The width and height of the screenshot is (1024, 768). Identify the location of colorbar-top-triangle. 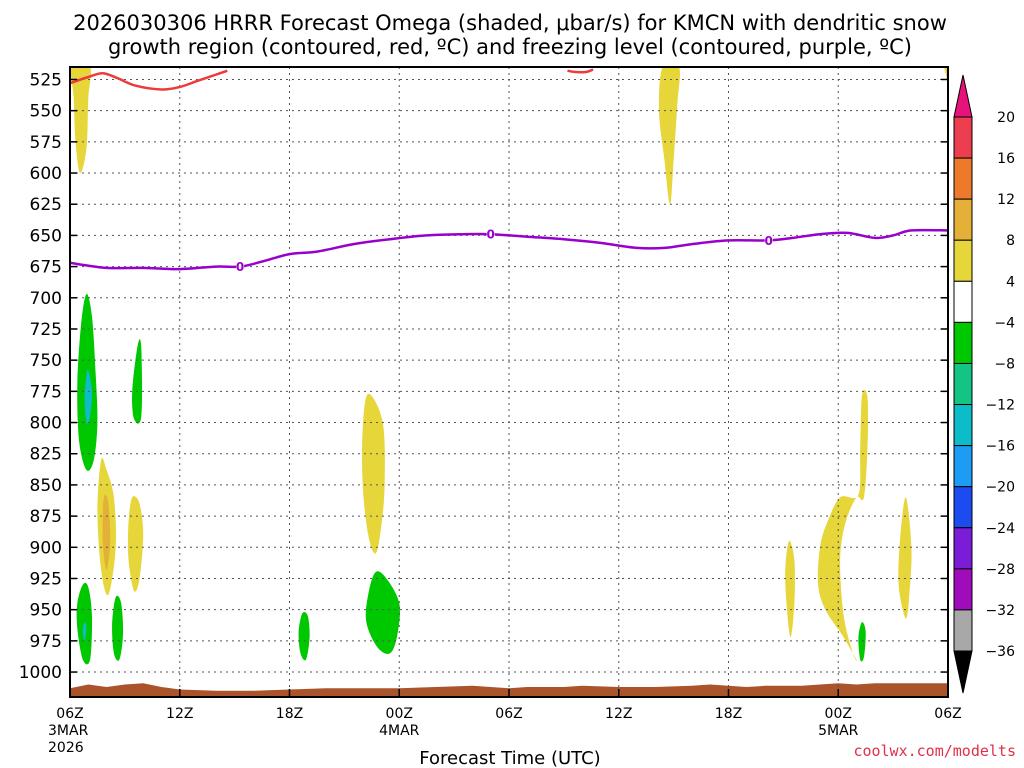
(963, 96).